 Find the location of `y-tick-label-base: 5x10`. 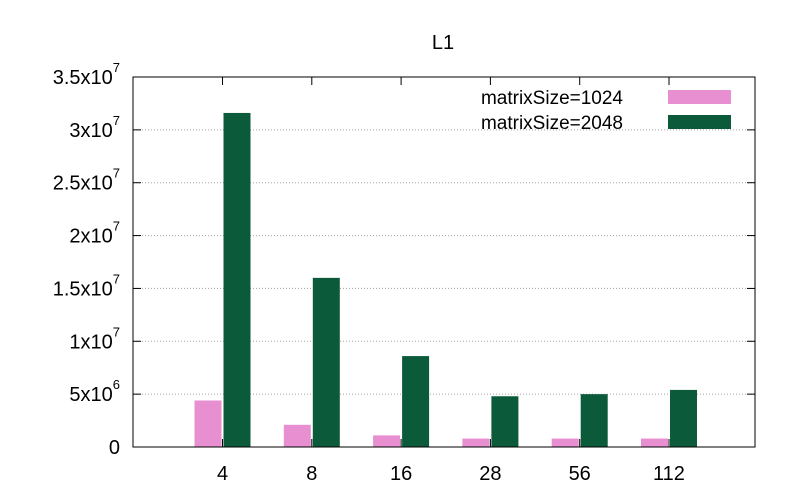

y-tick-label-base: 5x10 is located at coordinates (90, 395).